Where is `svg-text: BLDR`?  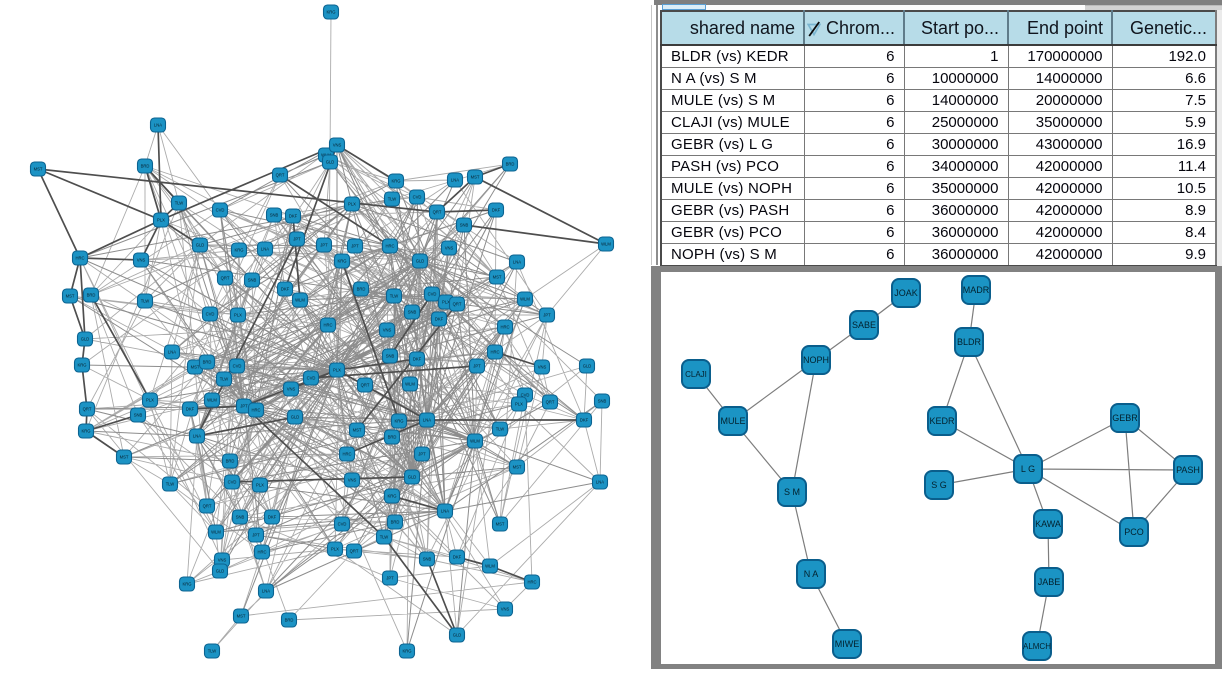 svg-text: BLDR is located at coordinates (969, 342).